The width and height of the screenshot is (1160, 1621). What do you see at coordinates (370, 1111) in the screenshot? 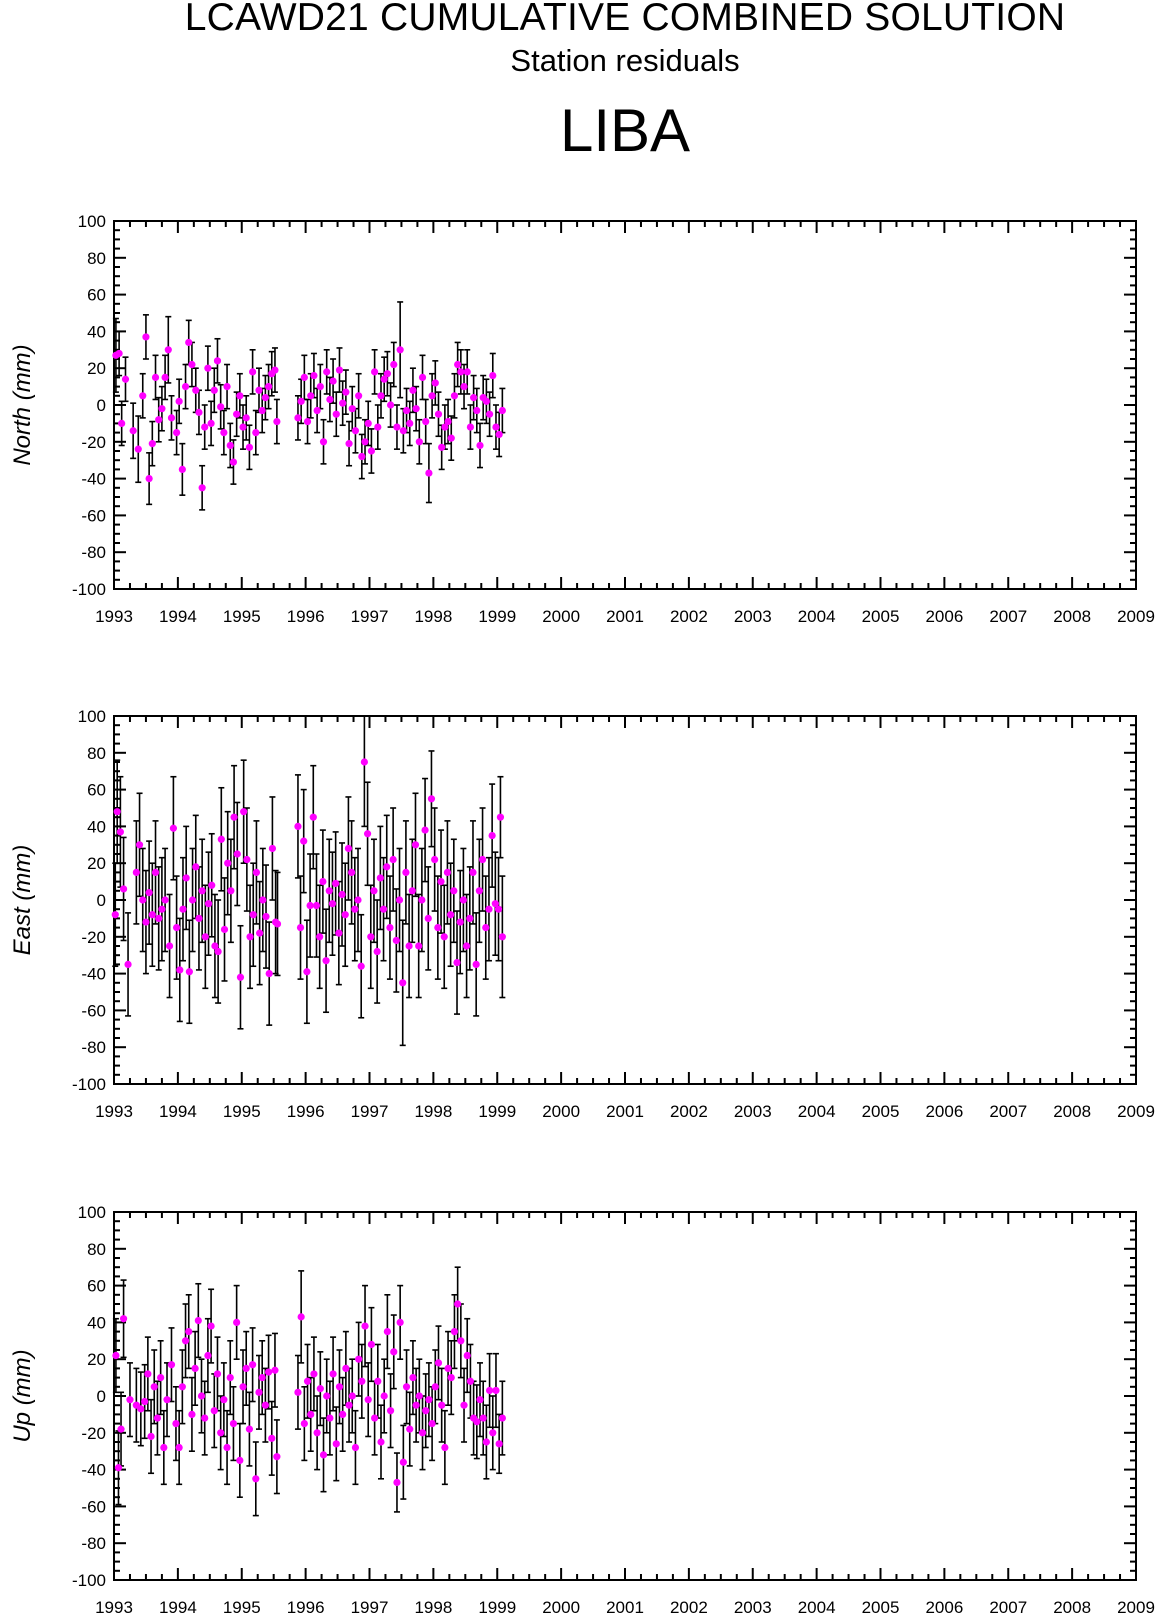
I see `x-tick-label: 1997` at bounding box center [370, 1111].